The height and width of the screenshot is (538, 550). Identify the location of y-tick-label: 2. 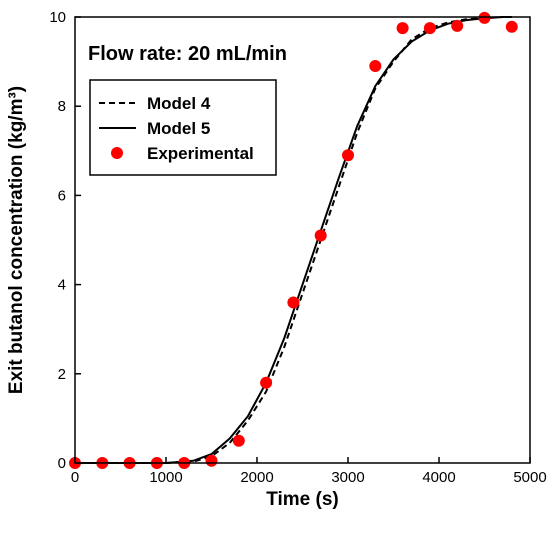
(62, 374).